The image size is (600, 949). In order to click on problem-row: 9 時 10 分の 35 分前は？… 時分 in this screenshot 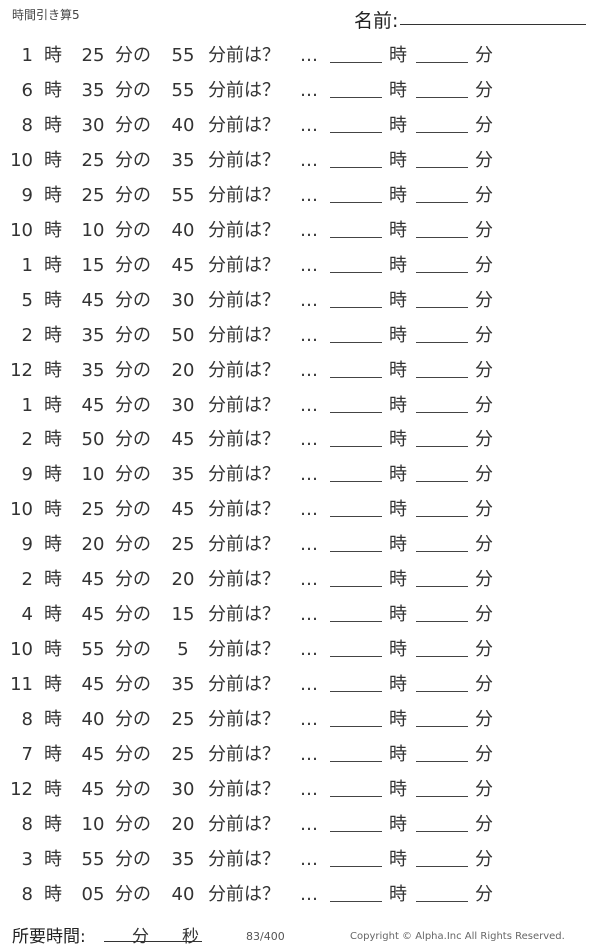, I will do `click(300, 475)`.